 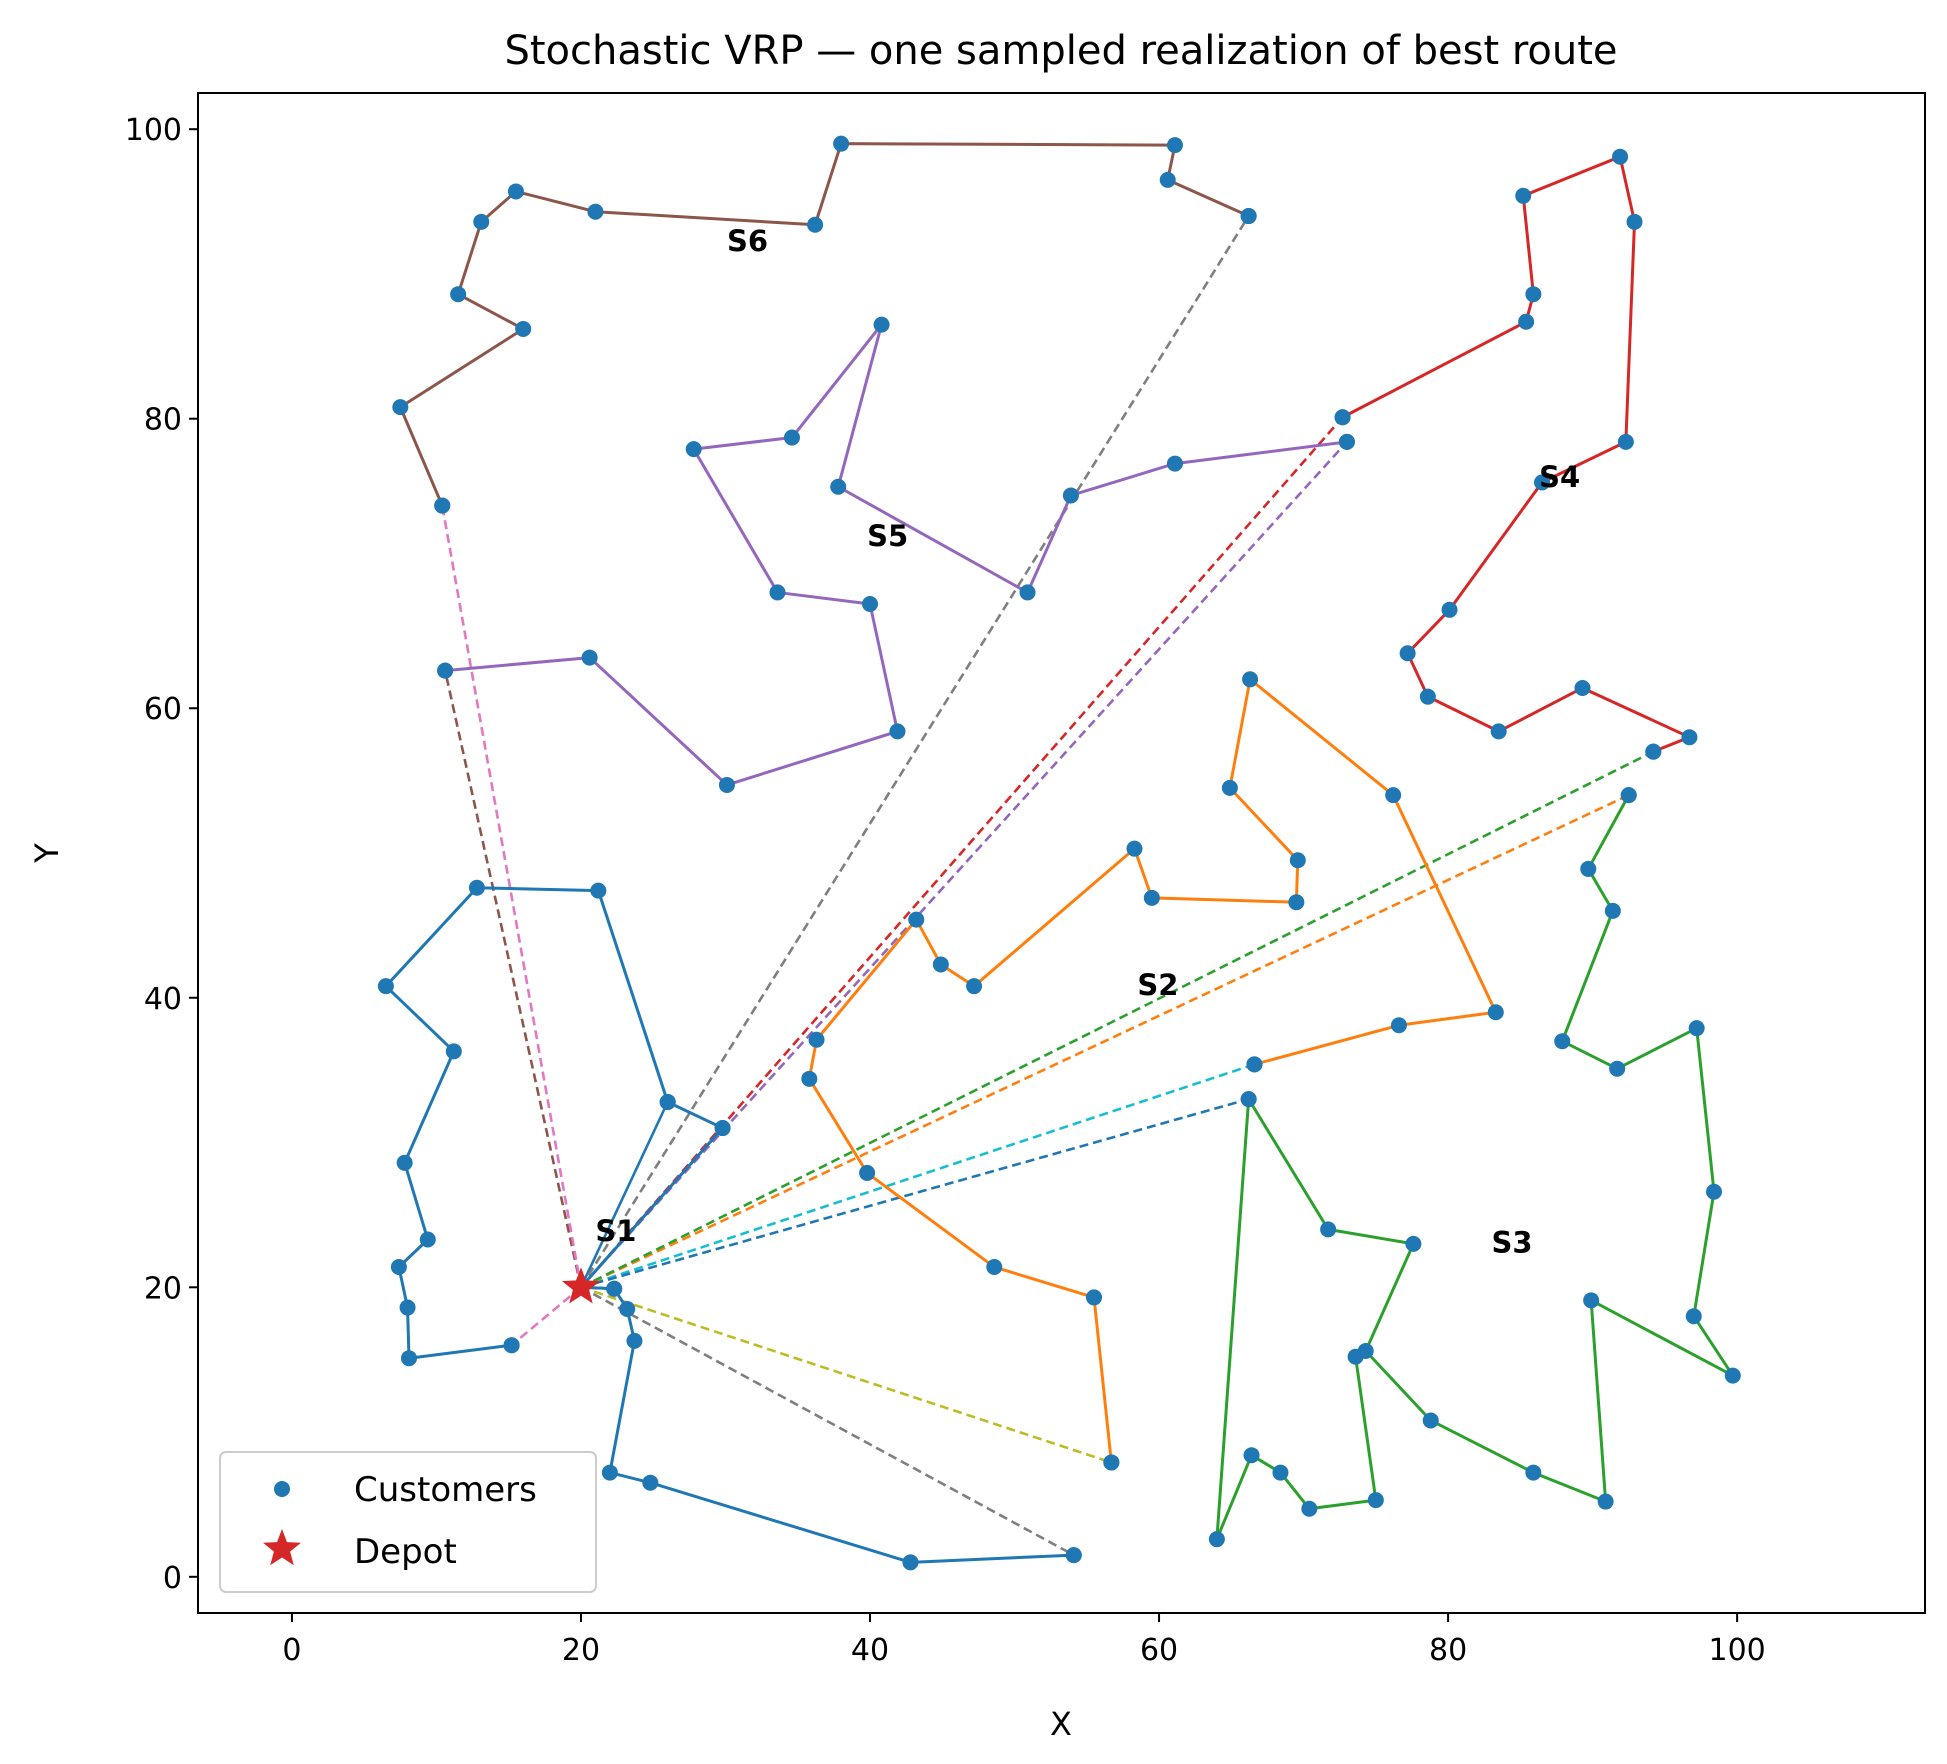 What do you see at coordinates (1511, 1243) in the screenshot?
I see `route-label-s3: S3` at bounding box center [1511, 1243].